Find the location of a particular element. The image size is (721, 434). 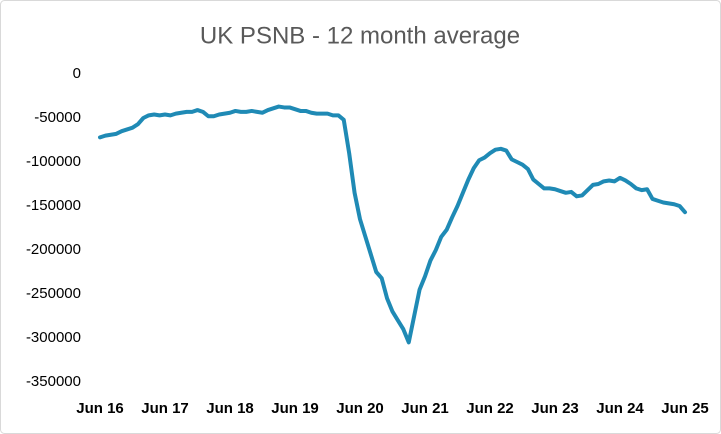

y-tick-label: -300000 is located at coordinates (53, 337).